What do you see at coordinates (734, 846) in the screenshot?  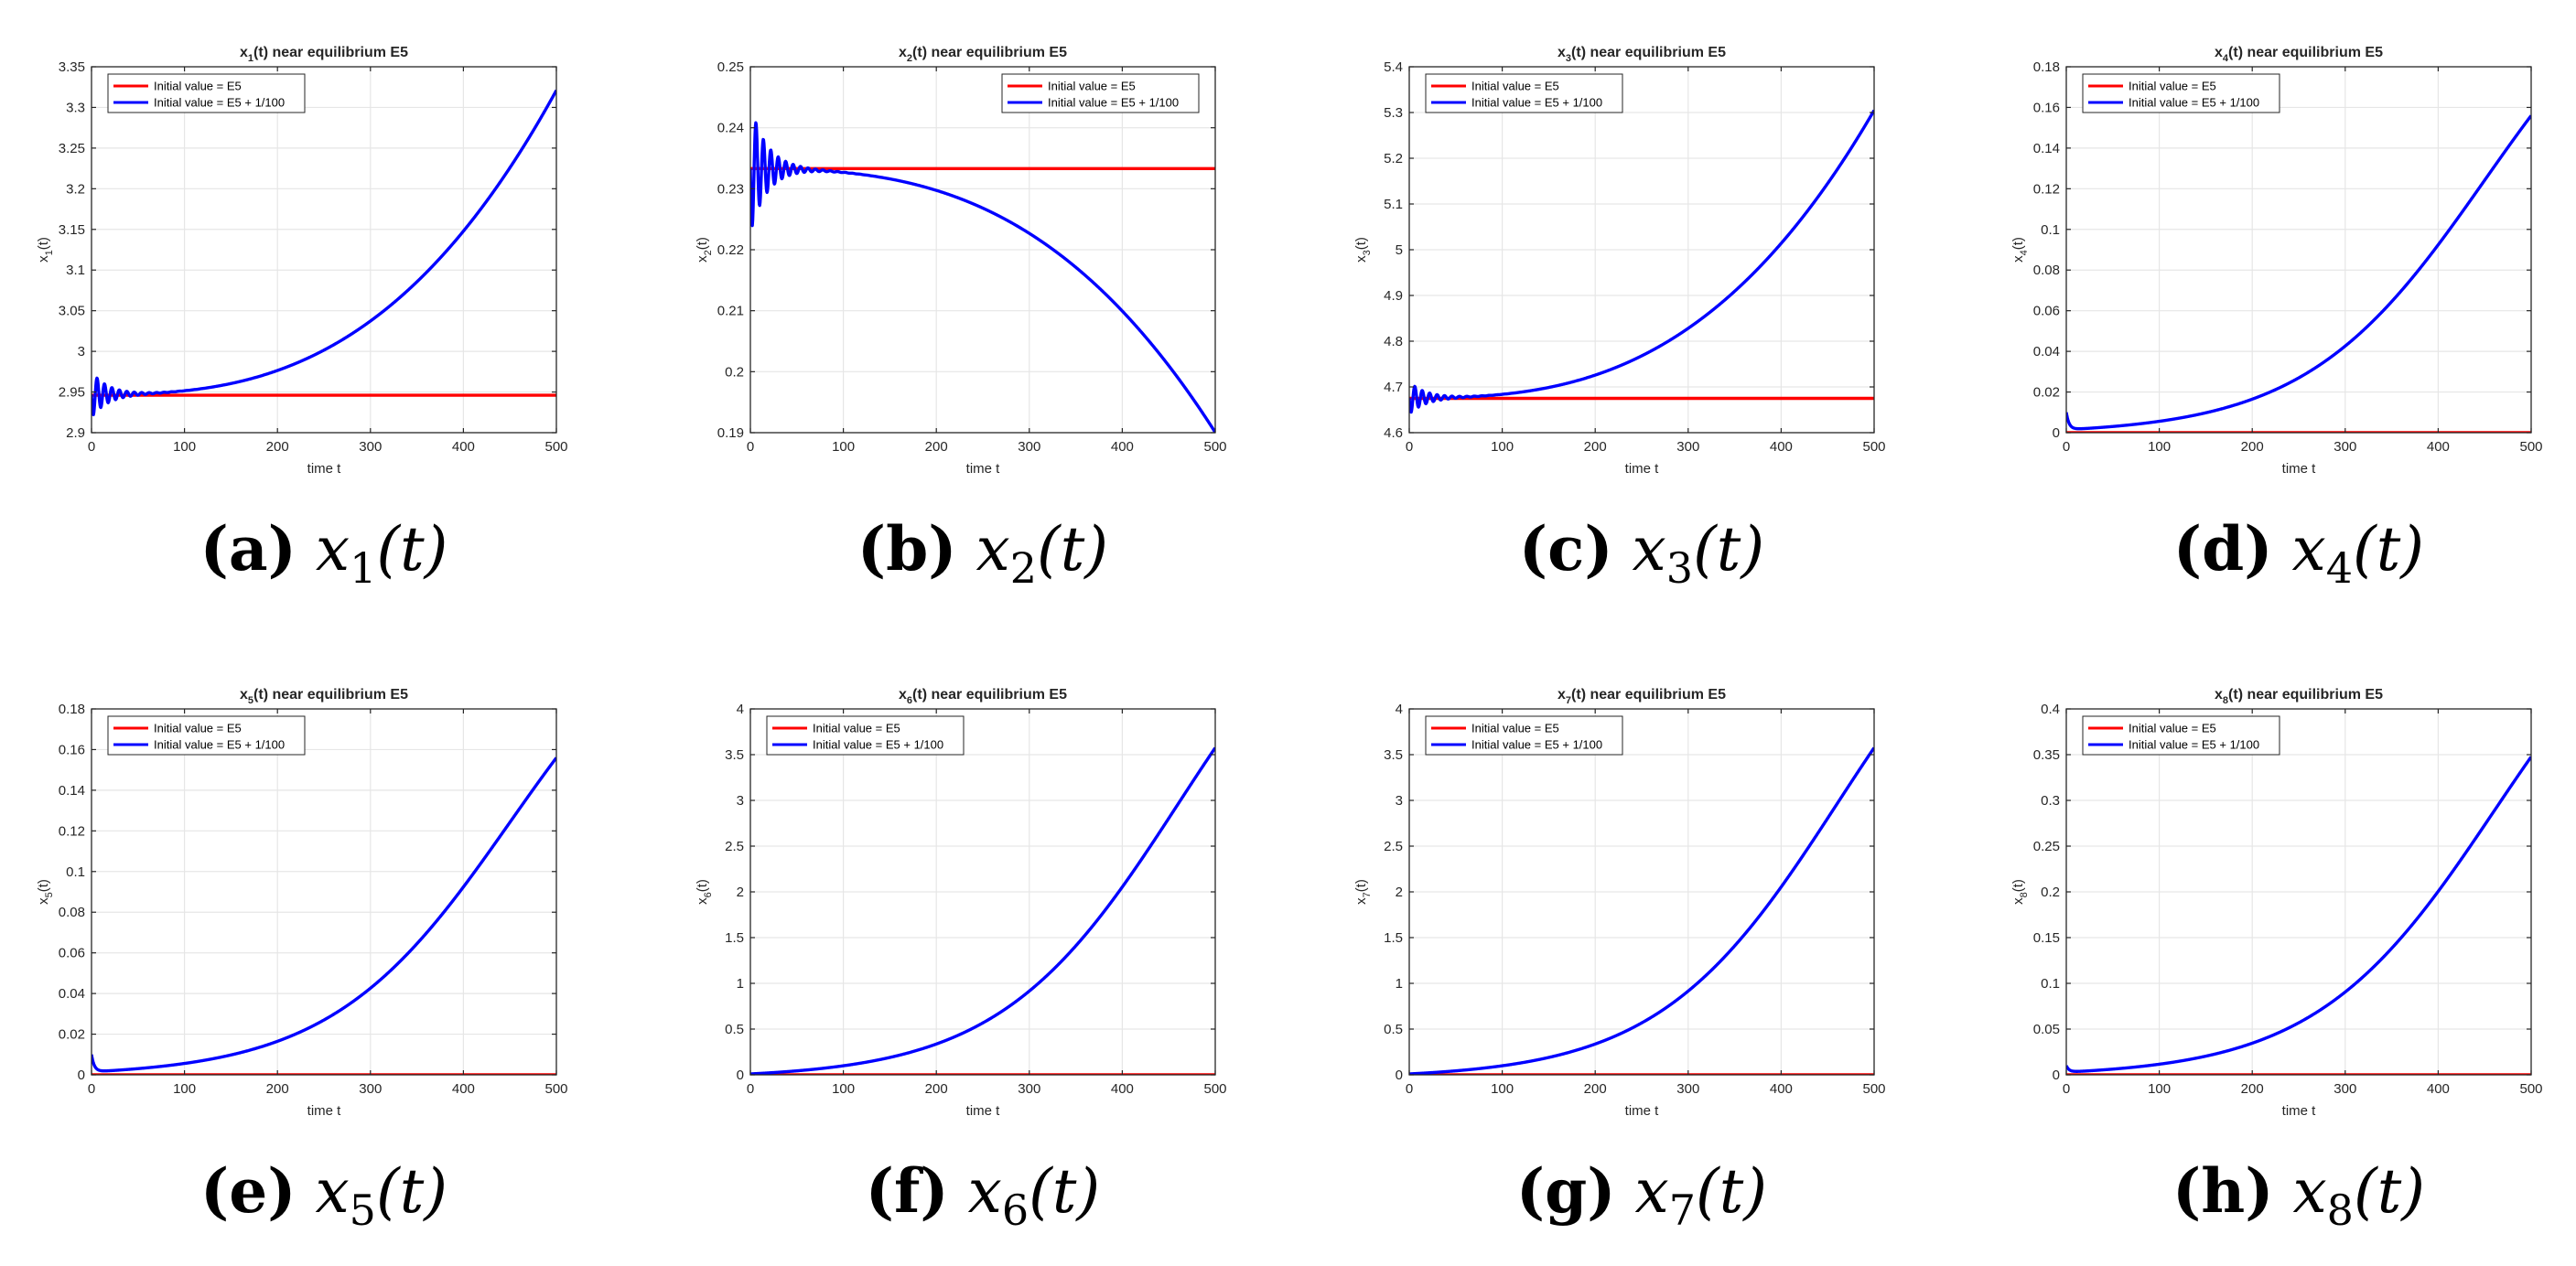 I see `y-tick-label: 2.5` at bounding box center [734, 846].